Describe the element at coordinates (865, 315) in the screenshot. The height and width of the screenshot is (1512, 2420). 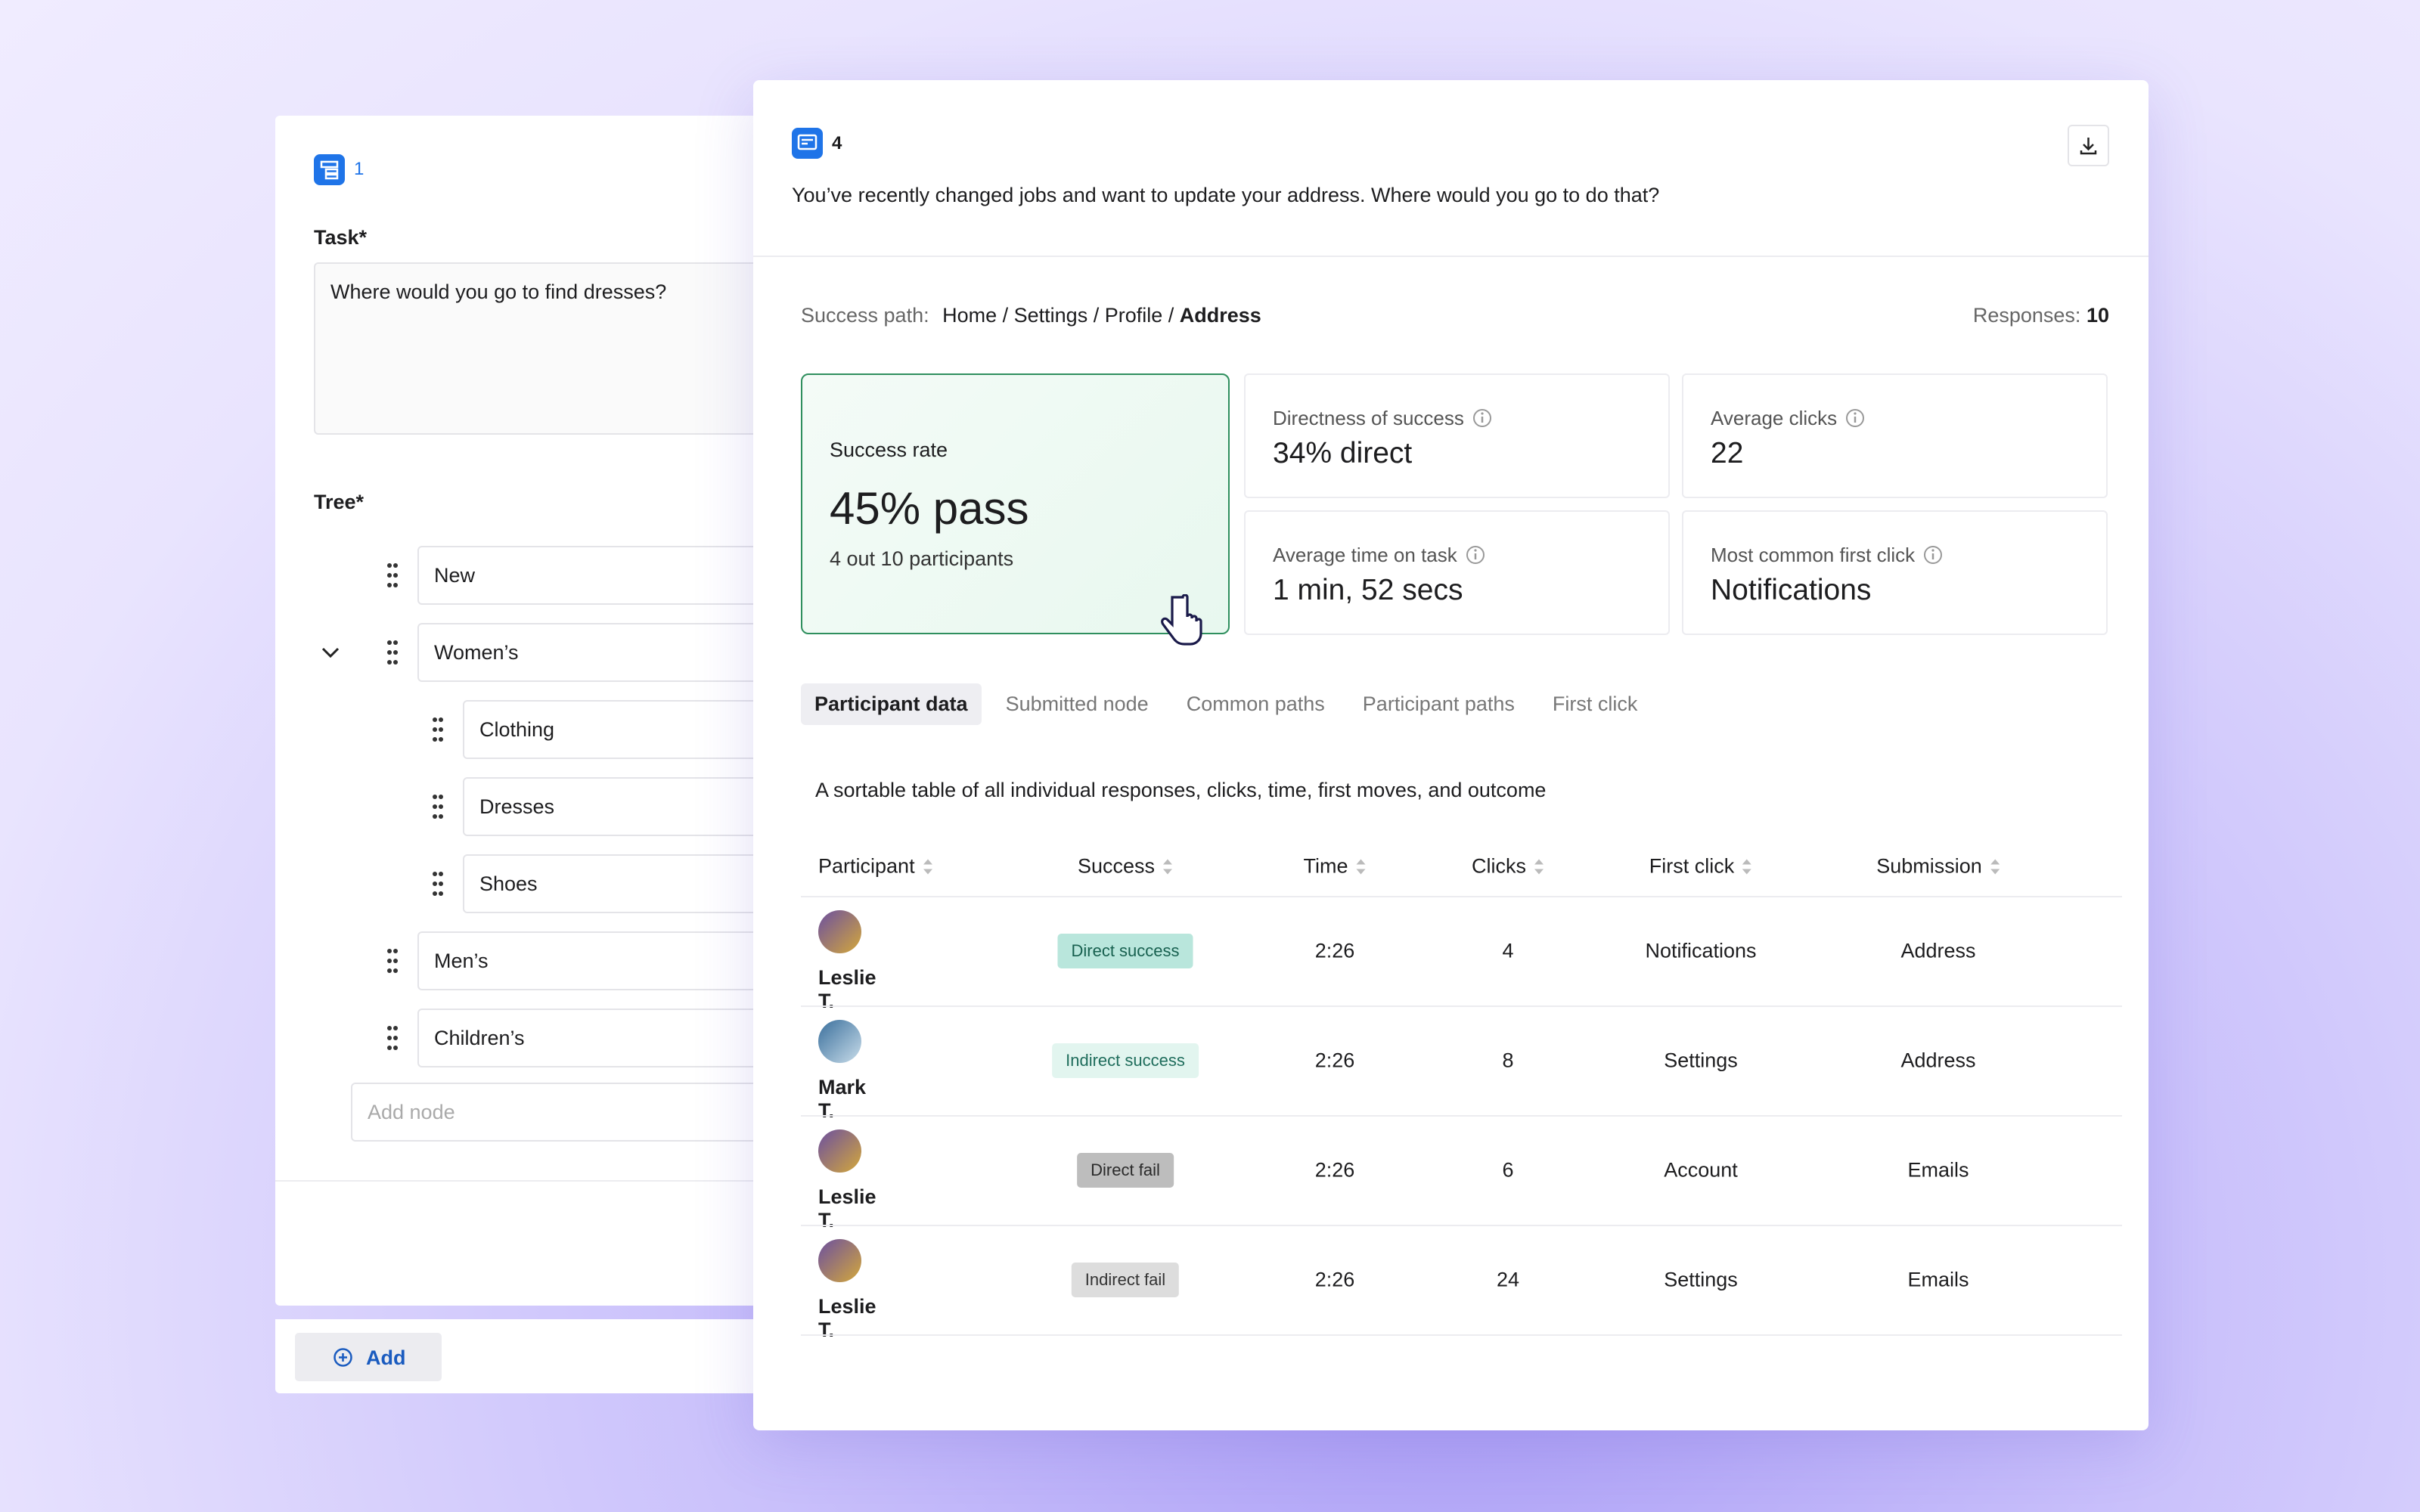
I see `success-path-label: Success path:` at that location.